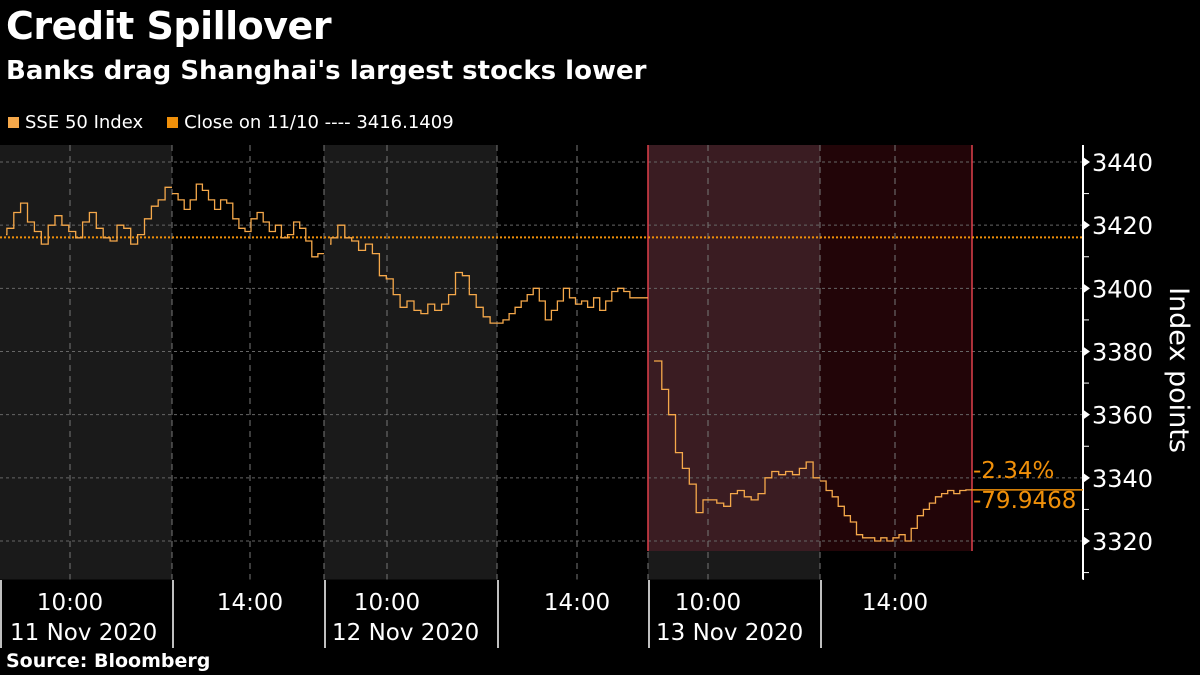 This screenshot has height=675, width=1200. I want to click on y-tick-label: 3320, so click(1122, 542).